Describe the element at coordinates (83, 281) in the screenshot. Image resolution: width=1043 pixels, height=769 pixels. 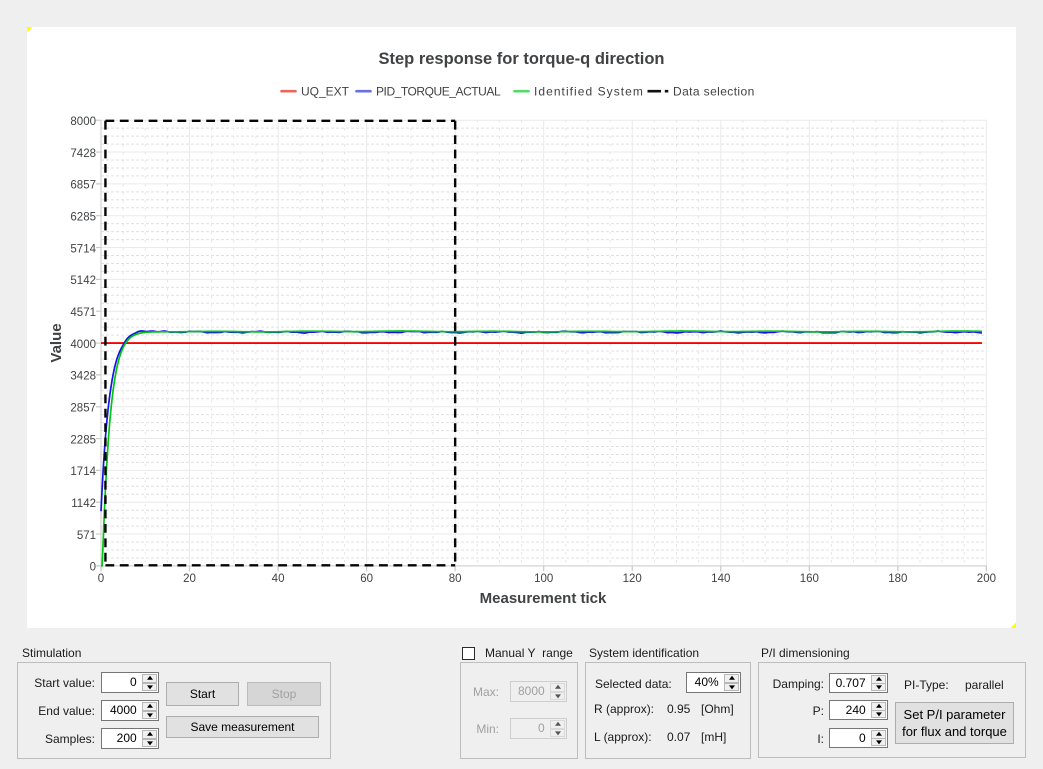
I see `svg-text: 5142` at that location.